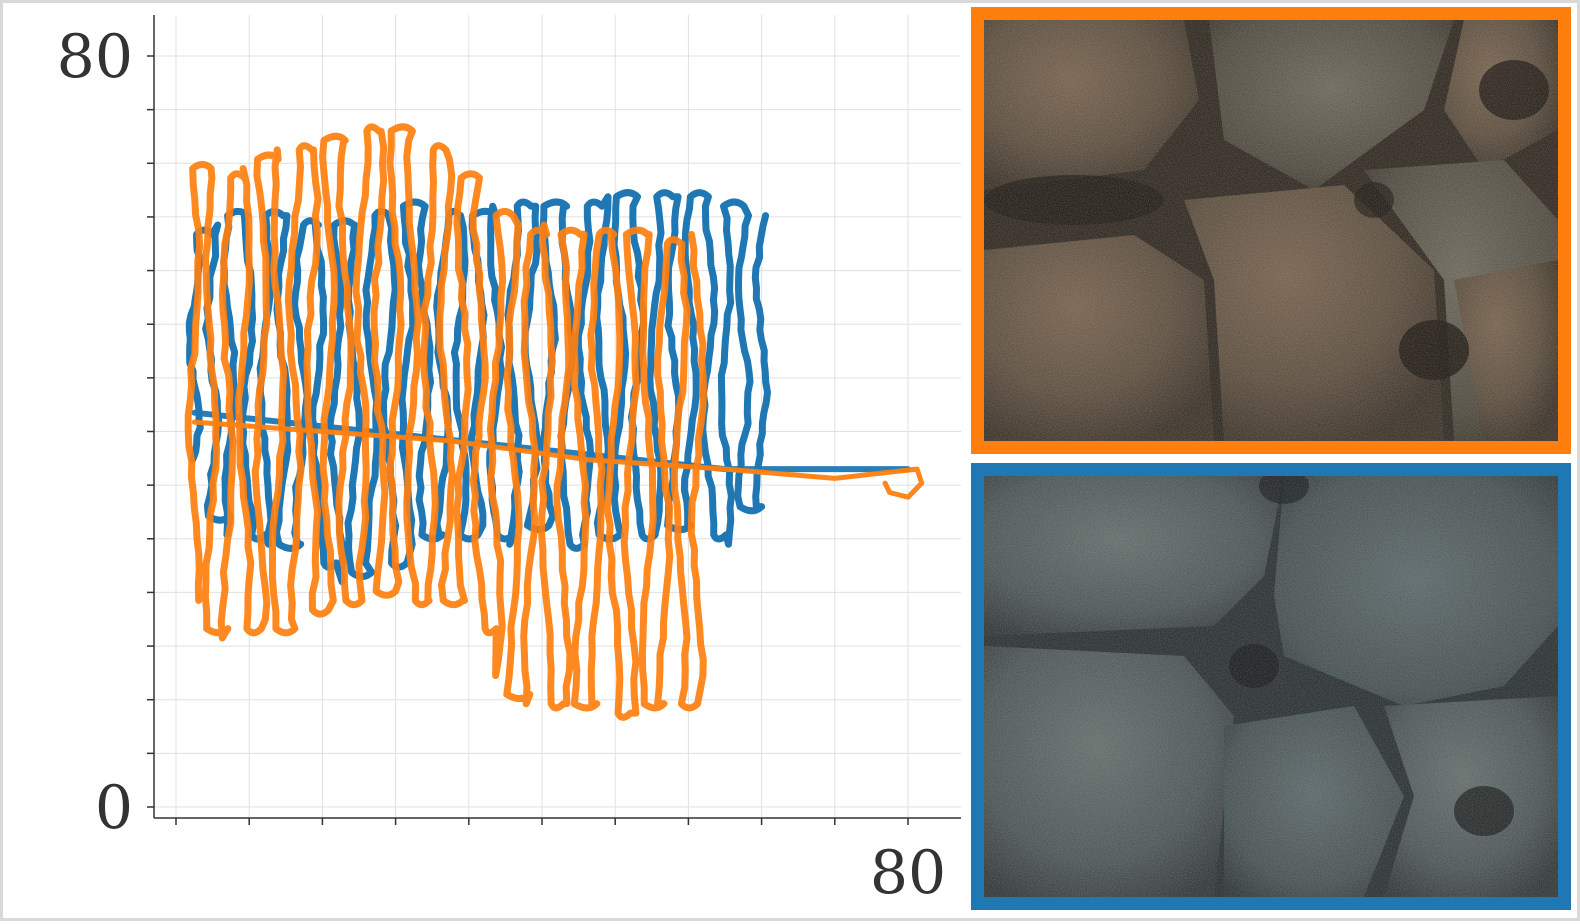 This screenshot has width=1580, height=924. Describe the element at coordinates (908, 873) in the screenshot. I see `x-tick-label: 80` at that location.